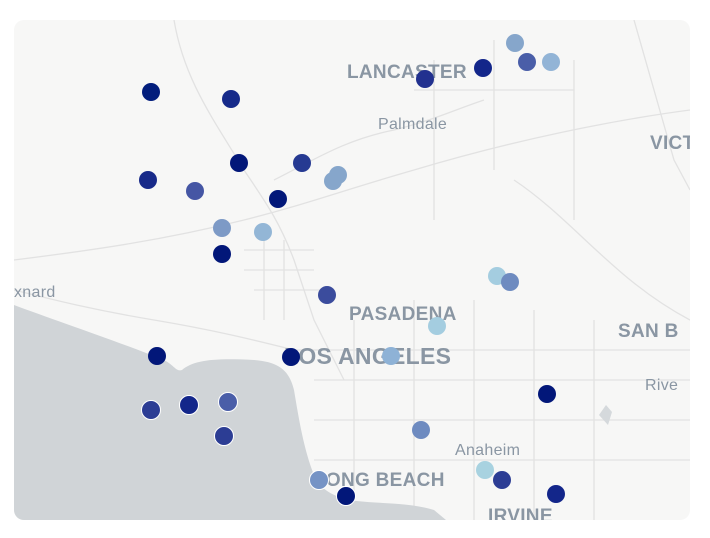 Image resolution: width=710 pixels, height=538 pixels. I want to click on label-riverside: Rive, so click(662, 385).